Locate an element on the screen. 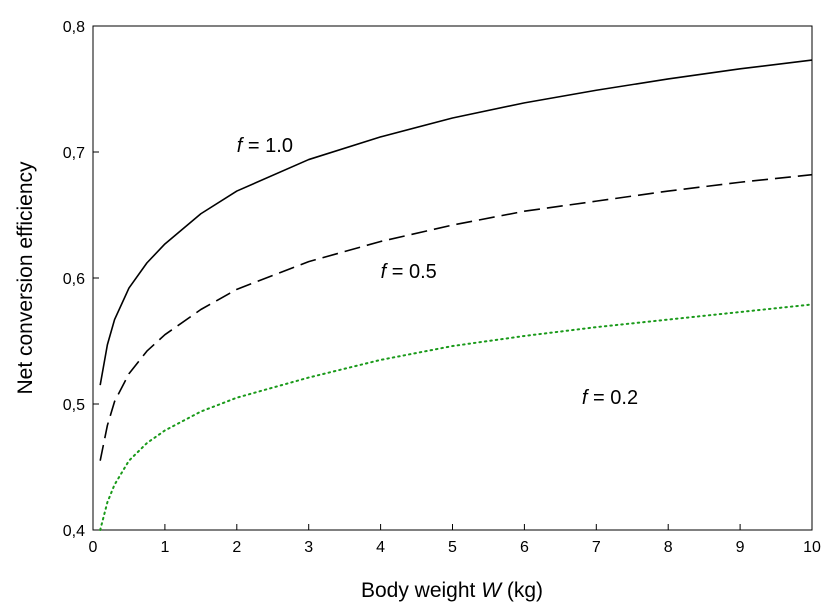  x-tick-label: 1 is located at coordinates (164, 547).